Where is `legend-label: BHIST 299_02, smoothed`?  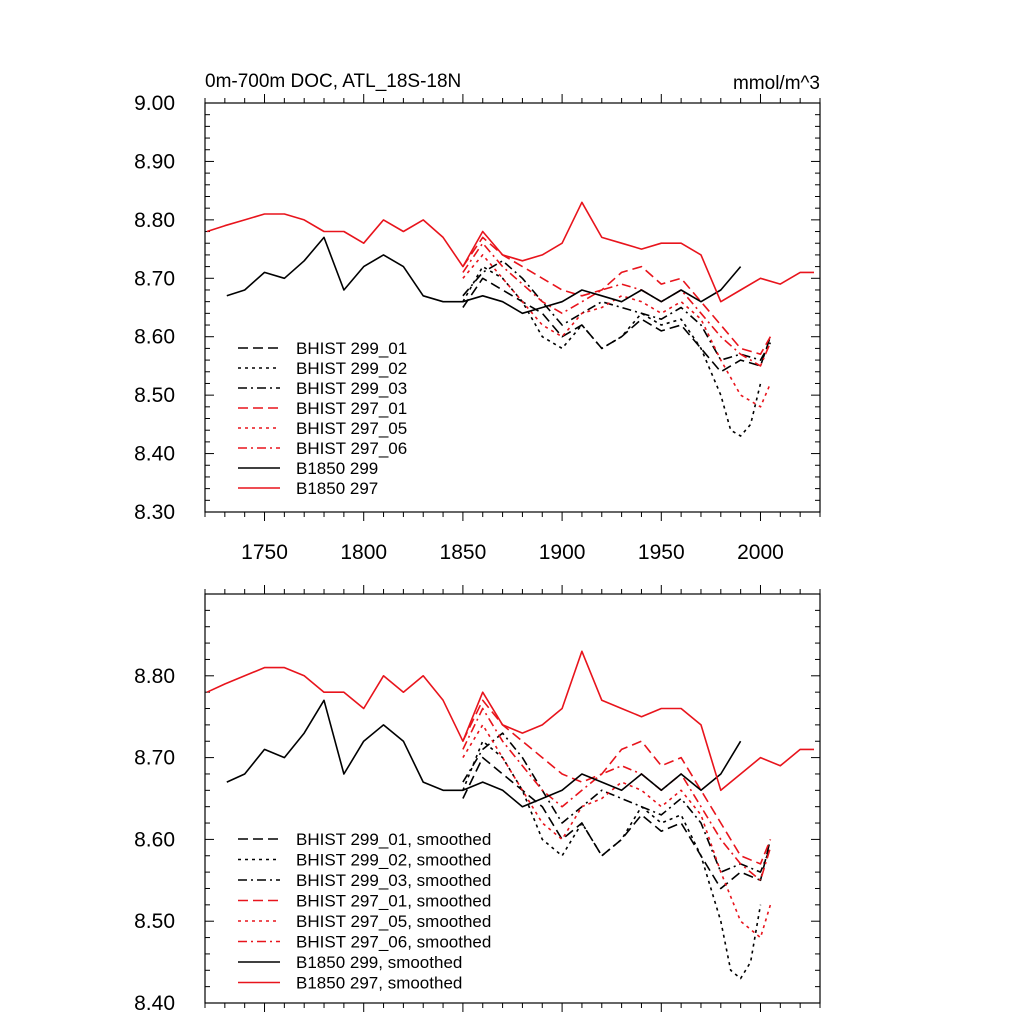
legend-label: BHIST 299_02, smoothed is located at coordinates (393, 860).